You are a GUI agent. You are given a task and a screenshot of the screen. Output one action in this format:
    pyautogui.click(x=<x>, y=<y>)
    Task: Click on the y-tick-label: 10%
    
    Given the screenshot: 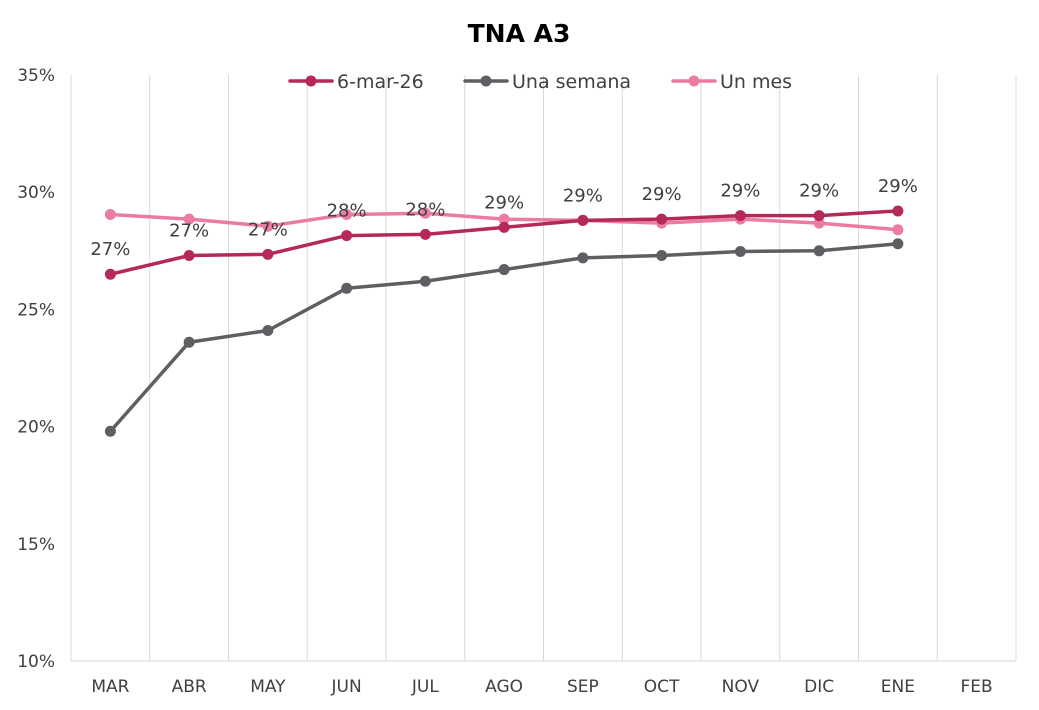 What is the action you would take?
    pyautogui.click(x=36, y=662)
    